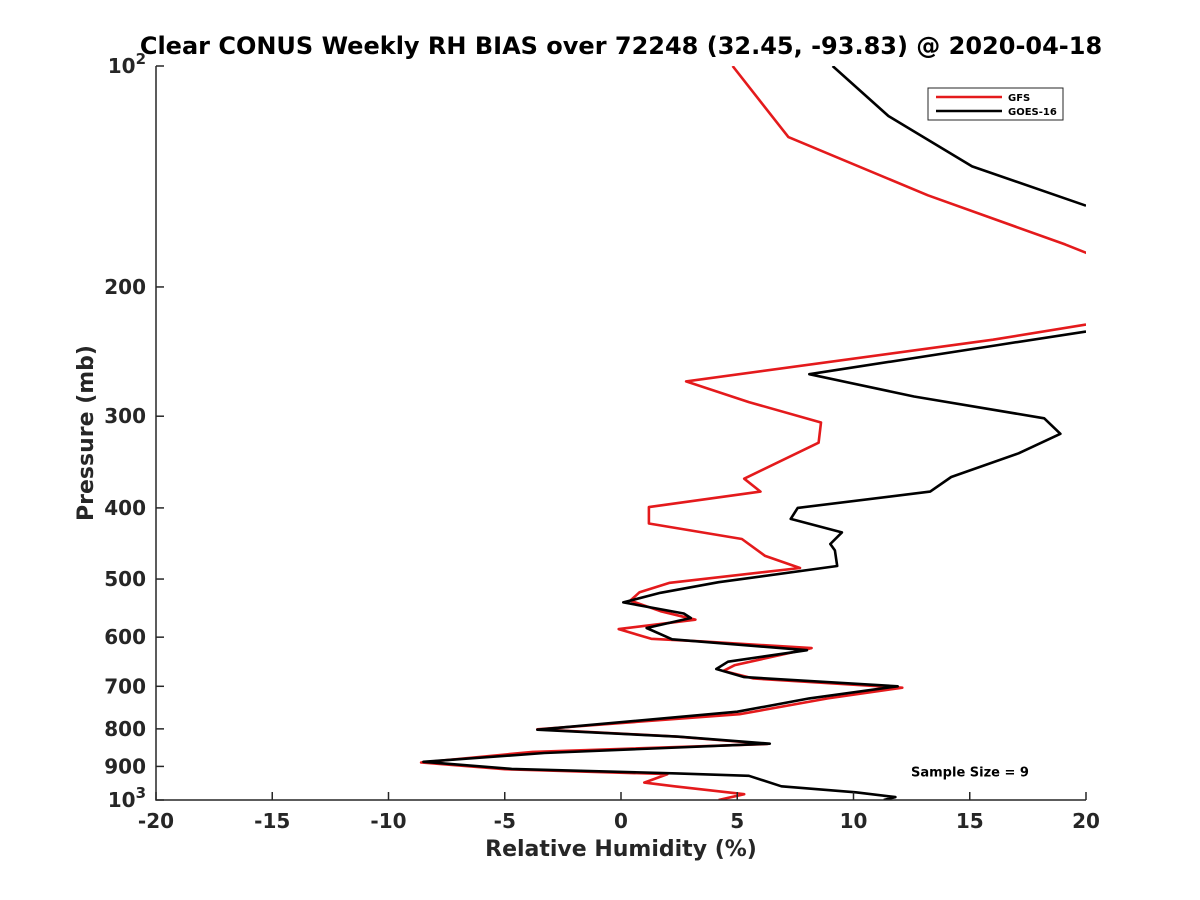 This screenshot has height=900, width=1200. I want to click on y-tick-label: 500, so click(125, 579).